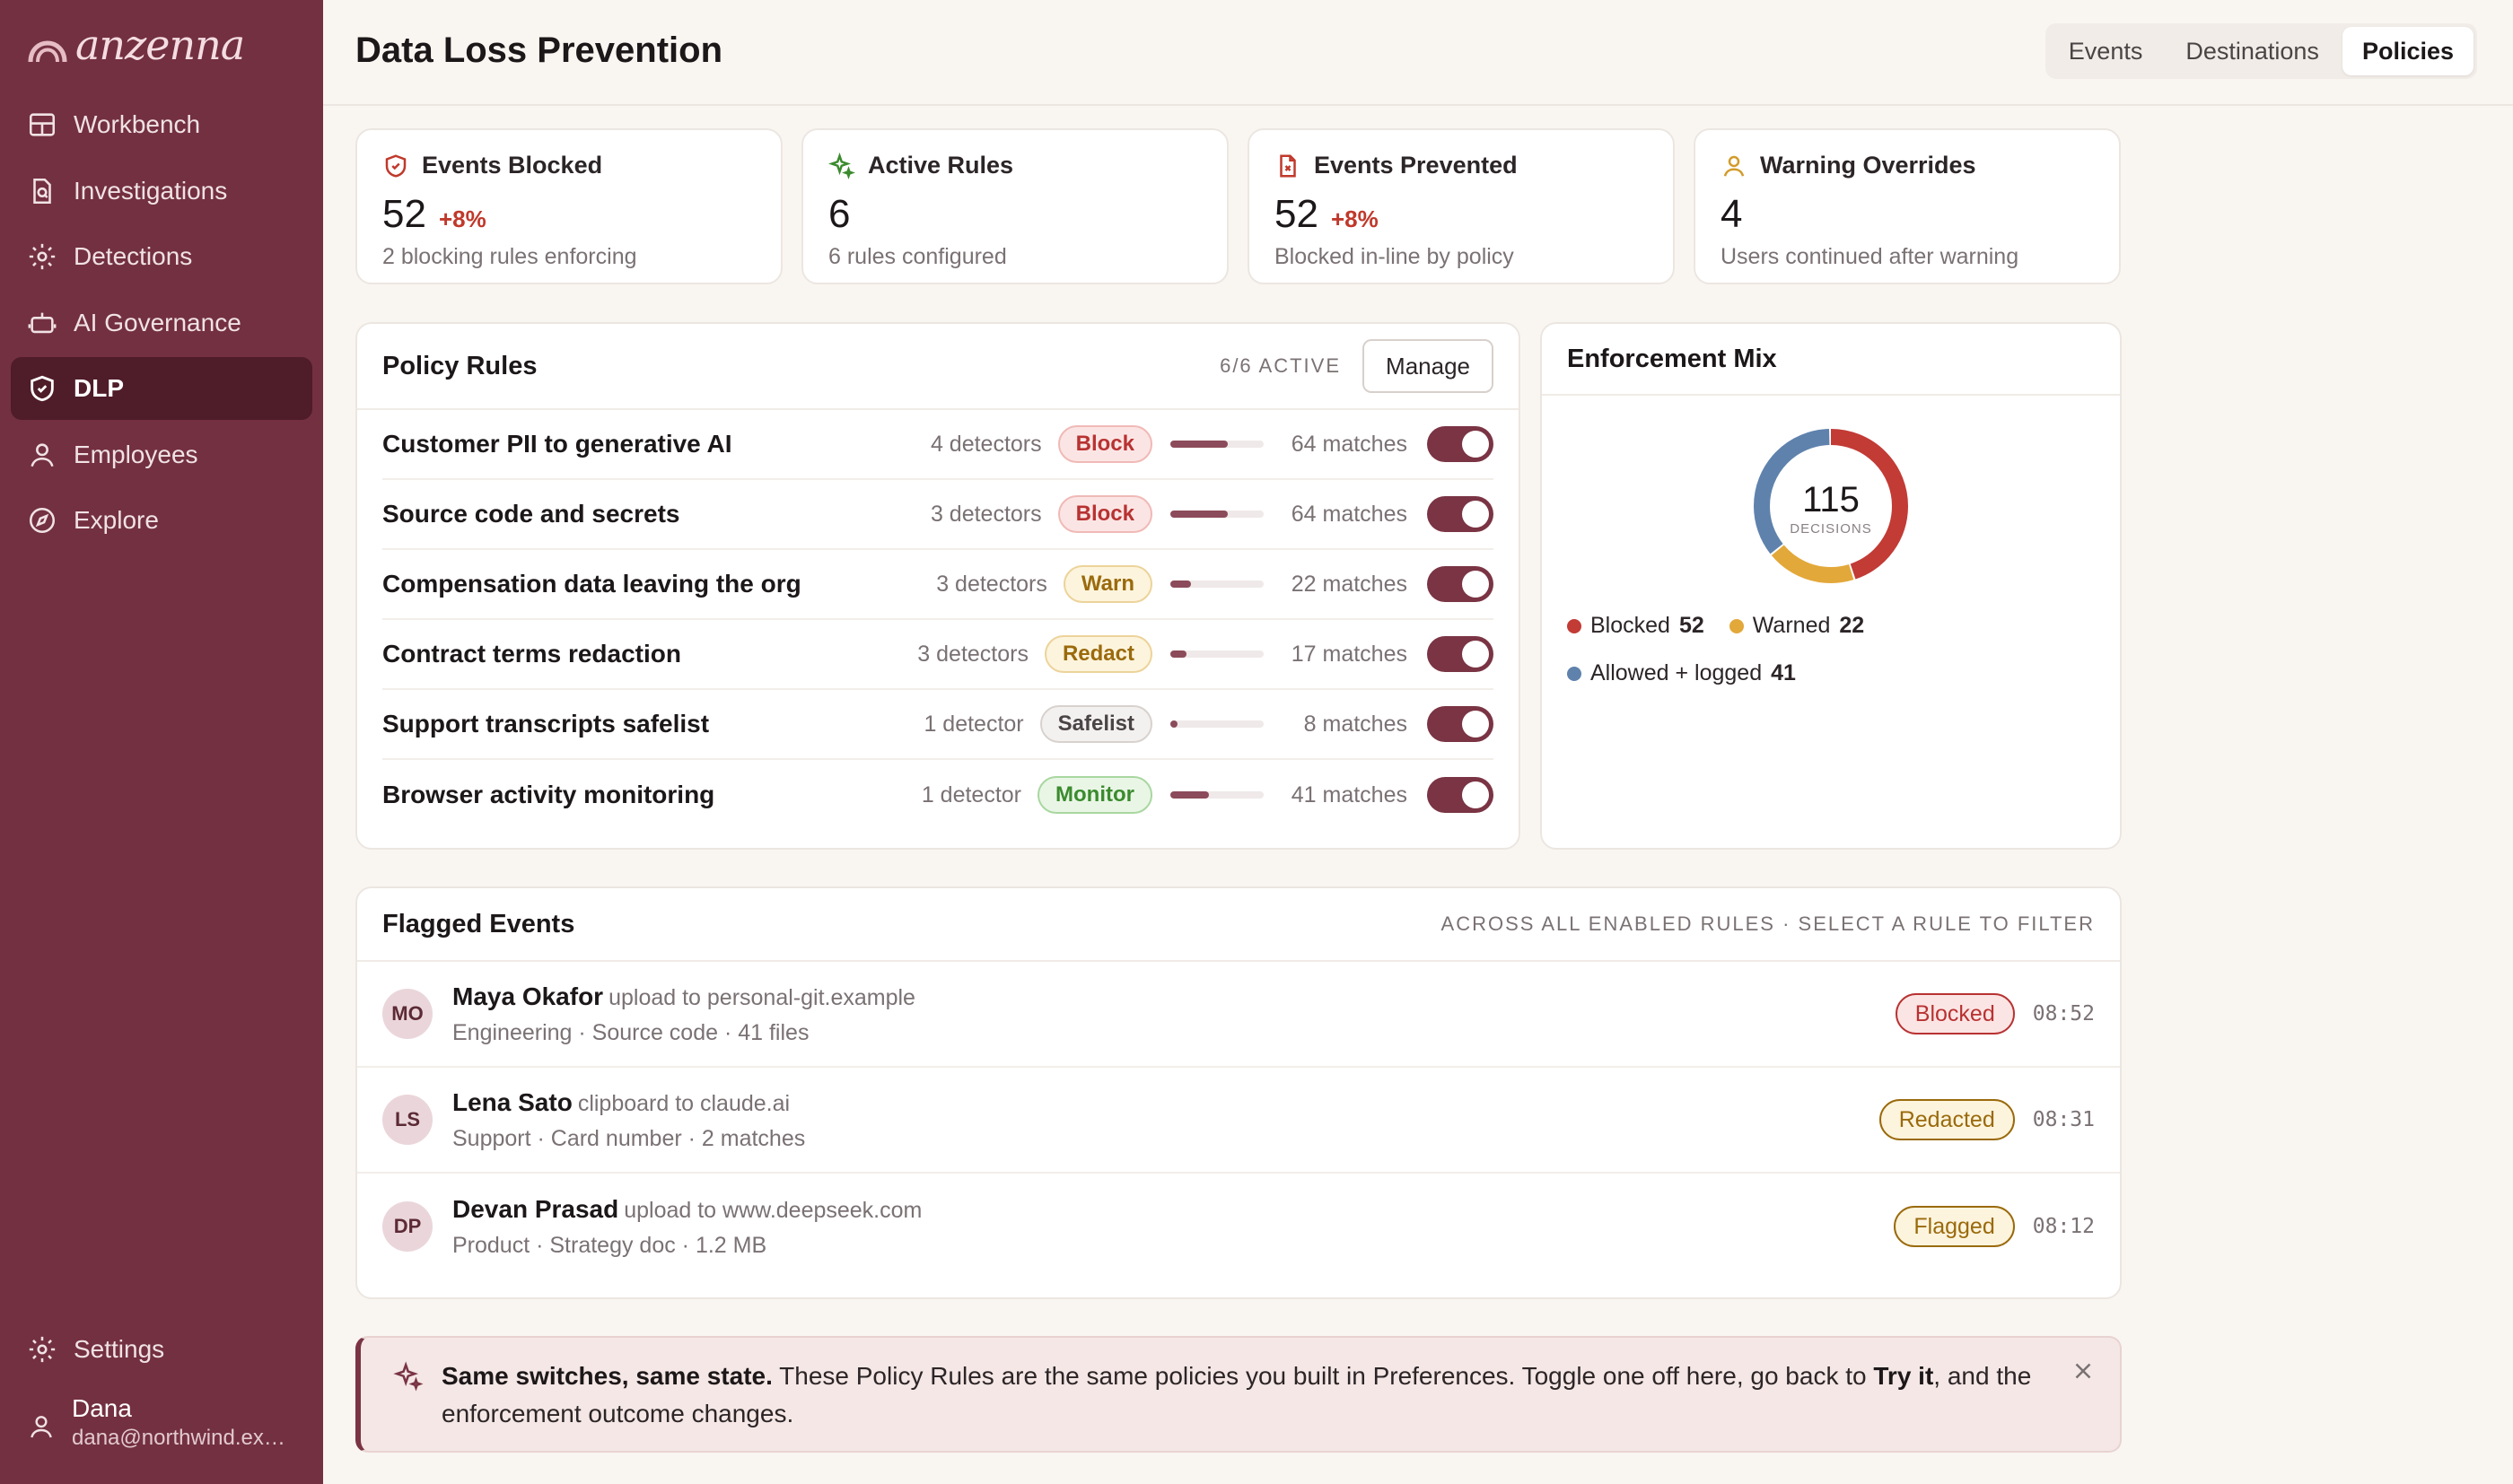 The image size is (2513, 1484). I want to click on status-badge: Redacted, so click(1946, 1119).